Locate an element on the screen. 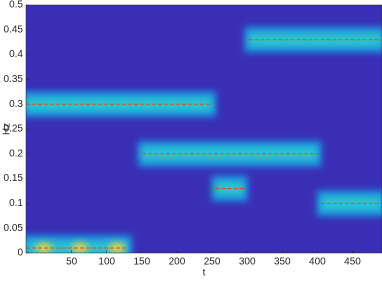  y-tick-label: 0.45 is located at coordinates (14, 29).